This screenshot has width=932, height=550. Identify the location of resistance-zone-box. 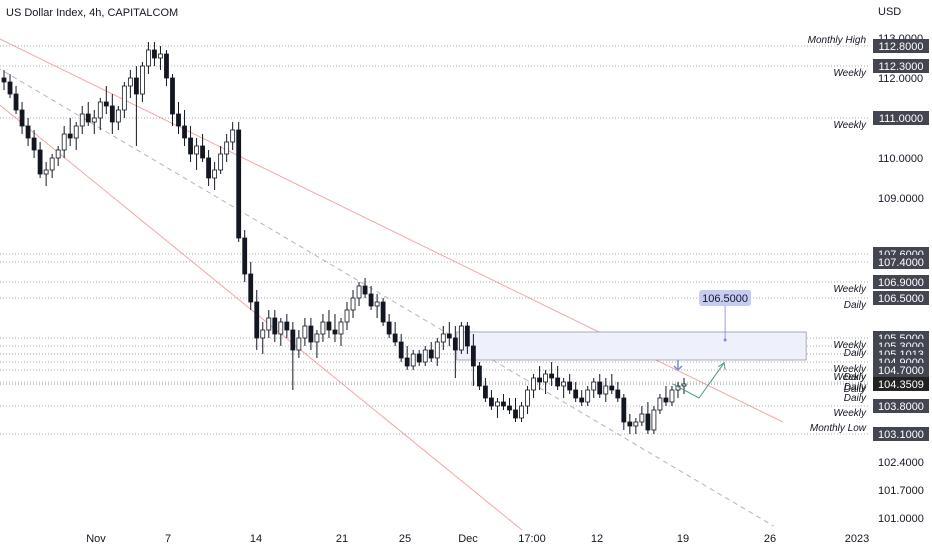
(631, 346).